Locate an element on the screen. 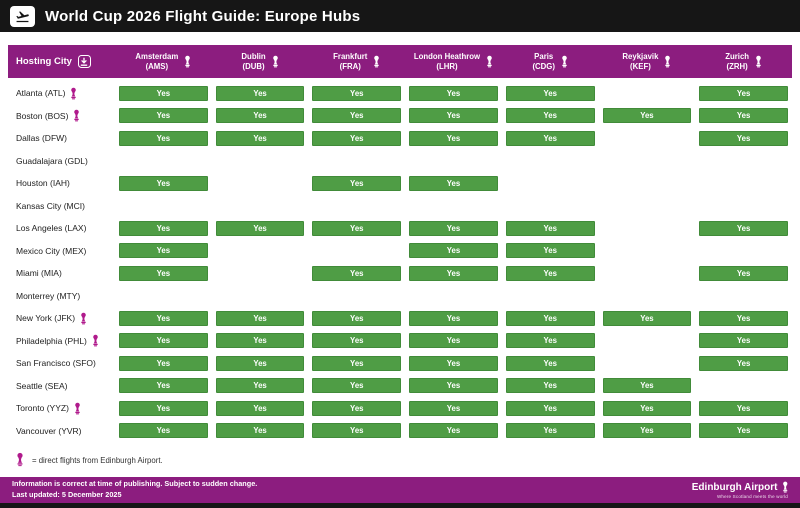  row-label: Boston (BOS) is located at coordinates (61, 116).